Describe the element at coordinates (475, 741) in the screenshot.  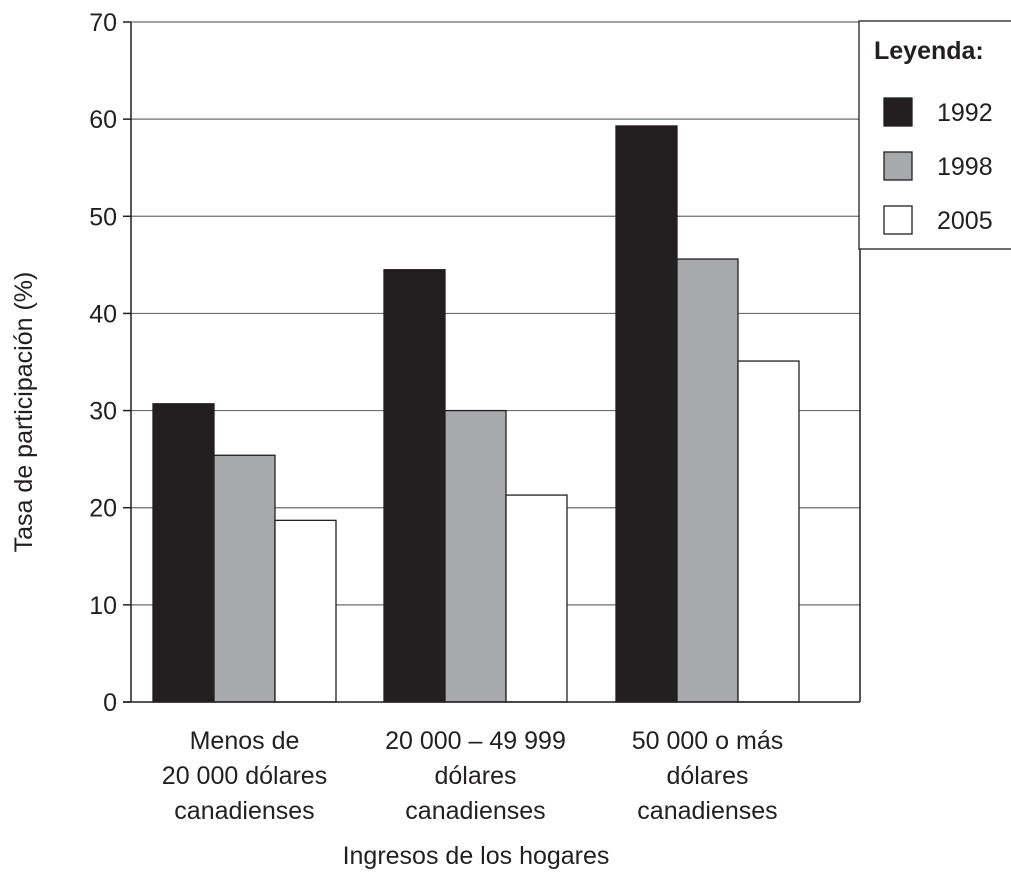
I see `category-label: 20 000 – 49 999` at that location.